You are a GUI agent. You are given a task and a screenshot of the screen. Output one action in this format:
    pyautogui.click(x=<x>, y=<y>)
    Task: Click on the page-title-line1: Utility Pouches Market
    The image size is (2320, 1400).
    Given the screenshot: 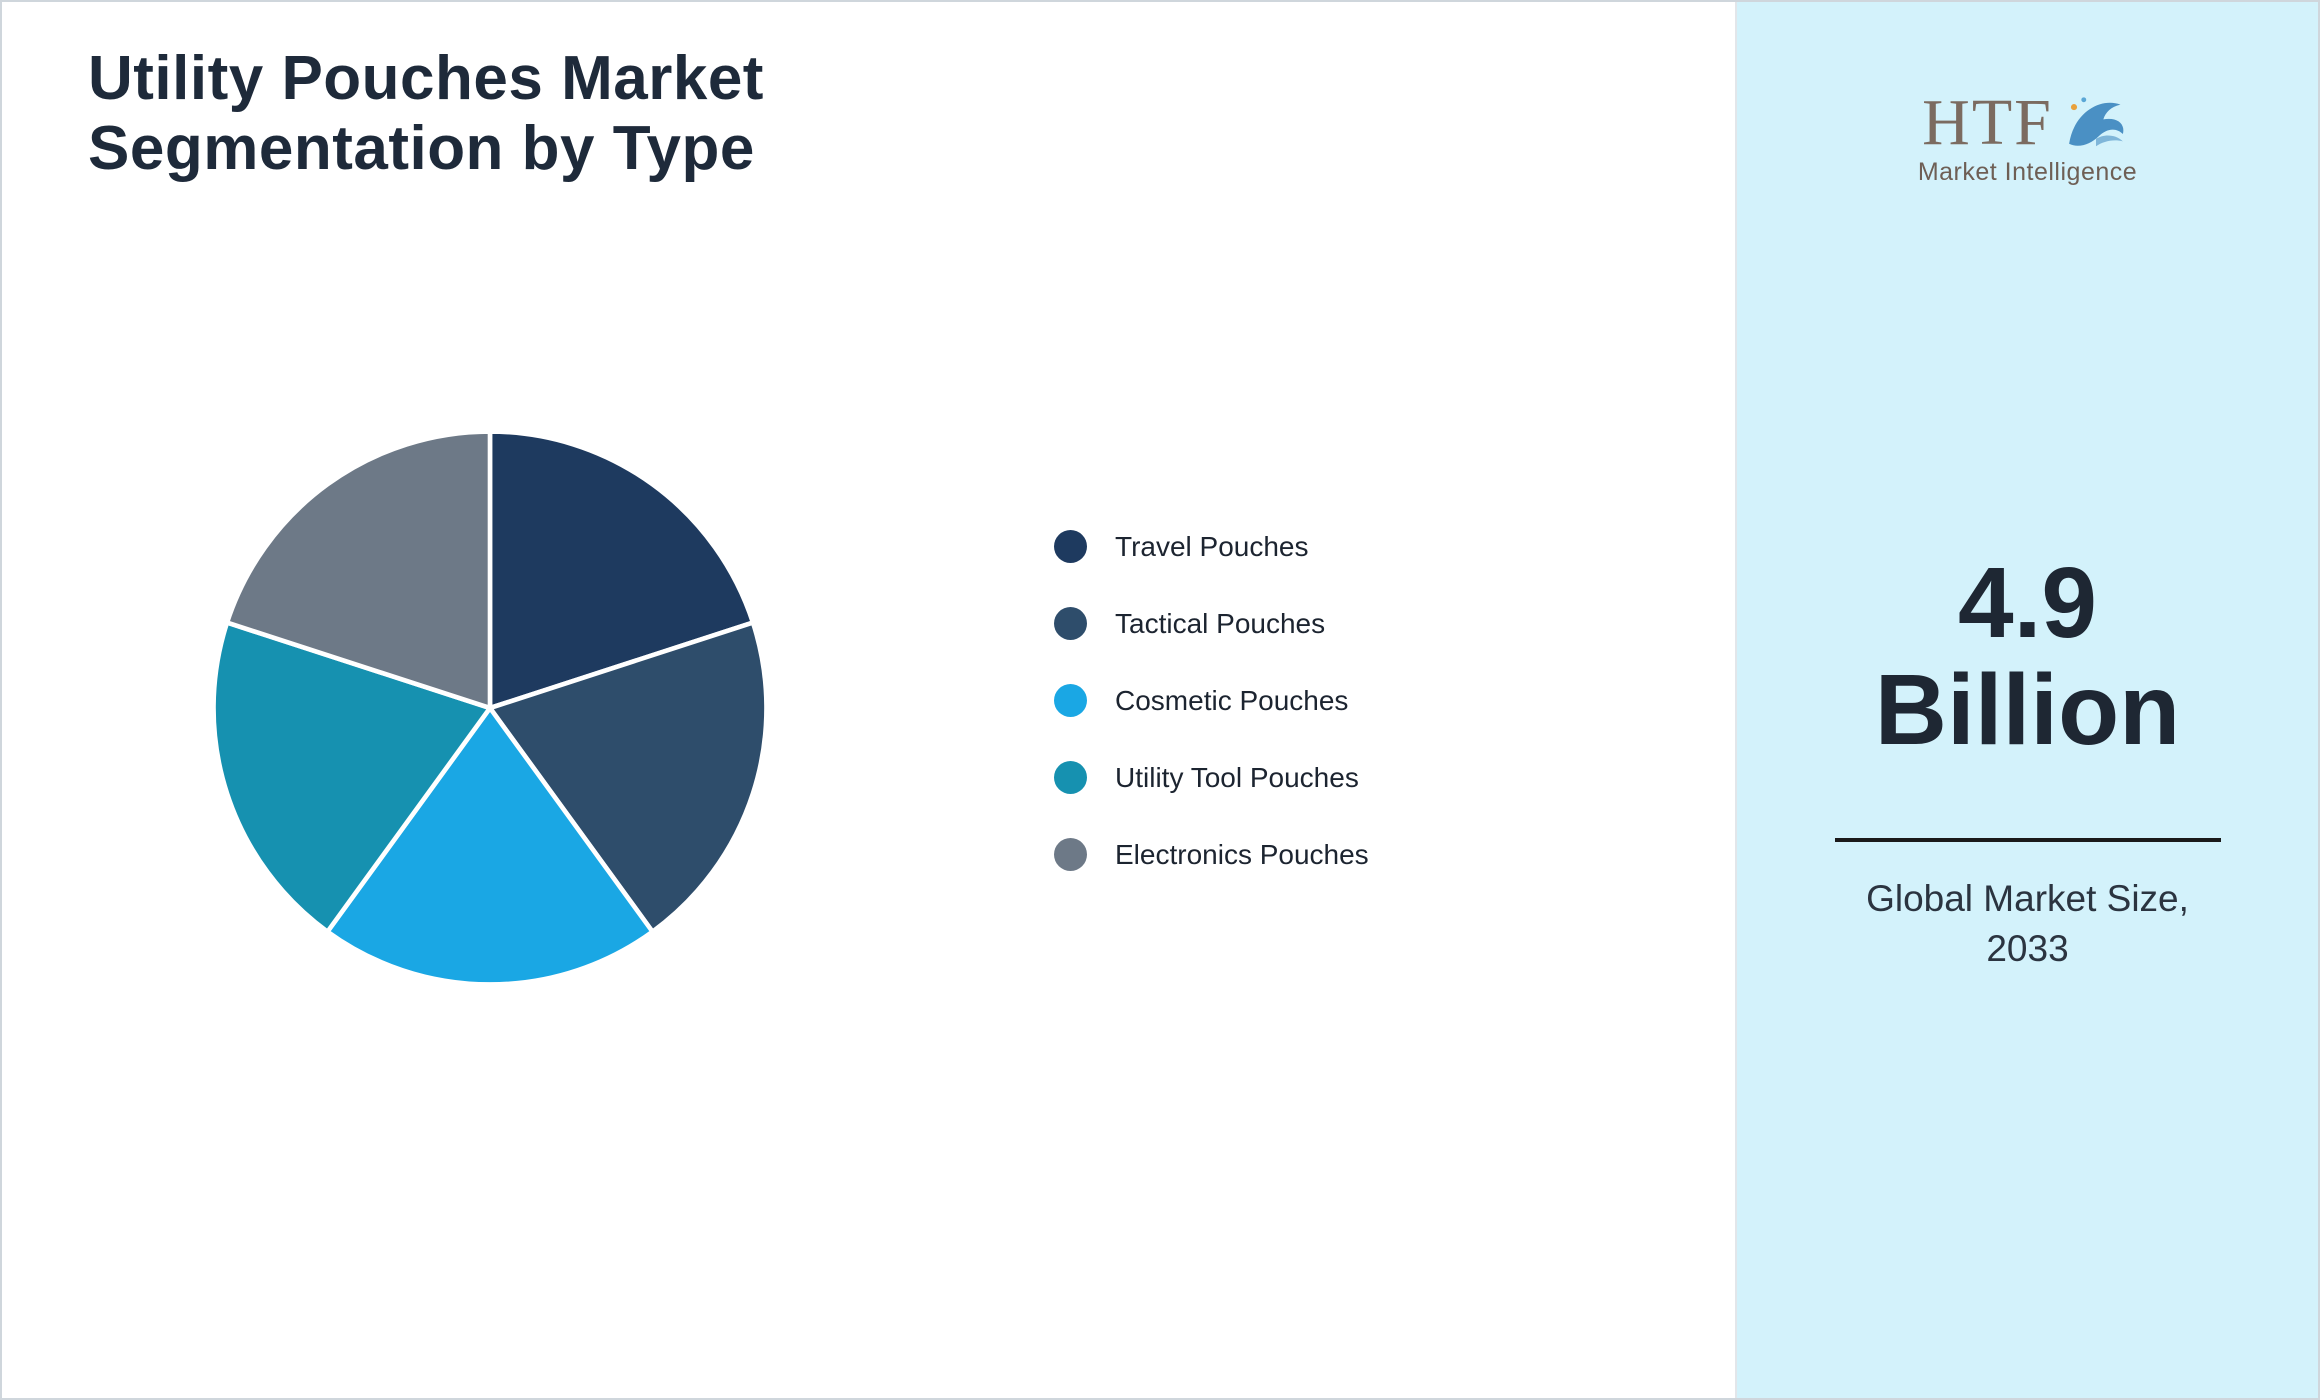 What is the action you would take?
    pyautogui.click(x=426, y=78)
    